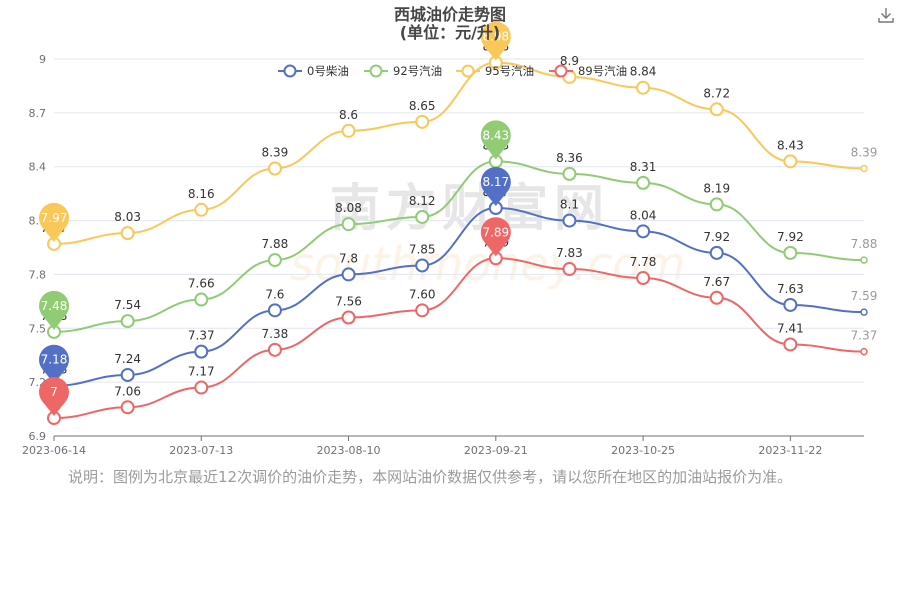 This screenshot has height=600, width=900. What do you see at coordinates (588, 71) in the screenshot?
I see `legend-item-3: 89号汽油` at bounding box center [588, 71].